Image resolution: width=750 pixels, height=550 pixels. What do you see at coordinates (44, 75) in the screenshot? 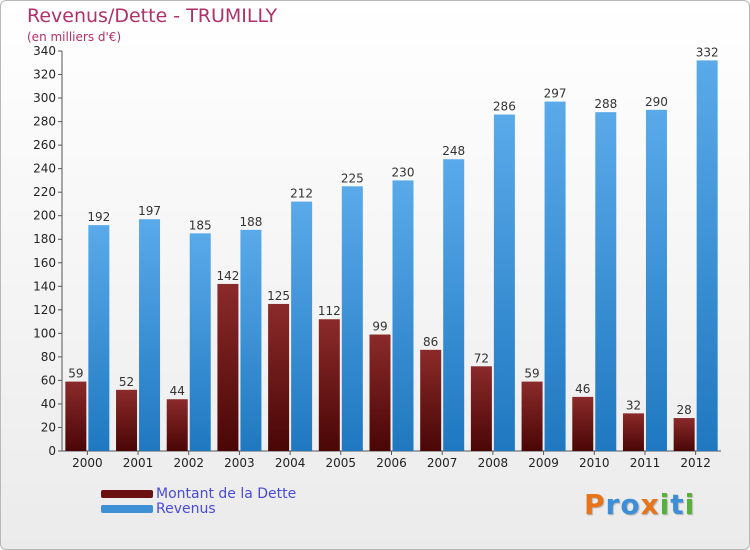
I see `y-tick-label: 320` at bounding box center [44, 75].